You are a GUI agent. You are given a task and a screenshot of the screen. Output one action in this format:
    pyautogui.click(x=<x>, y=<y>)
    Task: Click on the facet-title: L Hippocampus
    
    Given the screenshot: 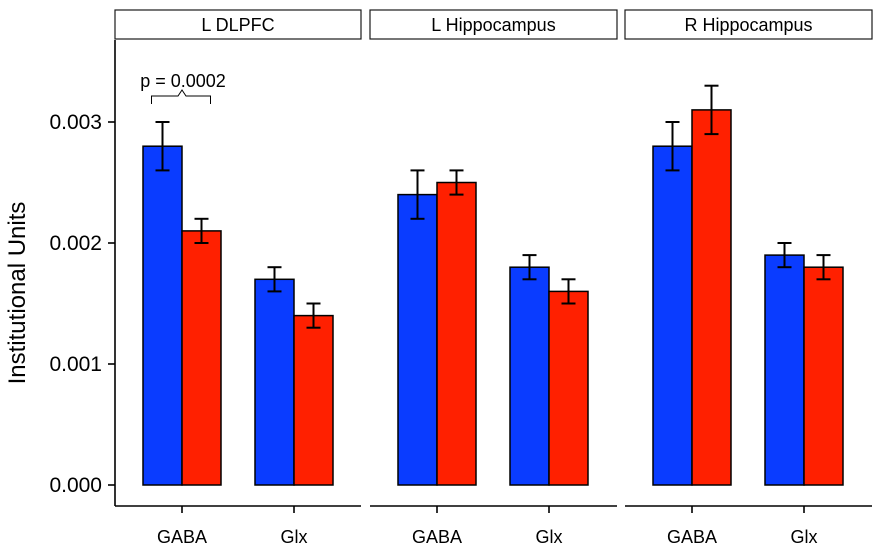 What is the action you would take?
    pyautogui.click(x=493, y=25)
    